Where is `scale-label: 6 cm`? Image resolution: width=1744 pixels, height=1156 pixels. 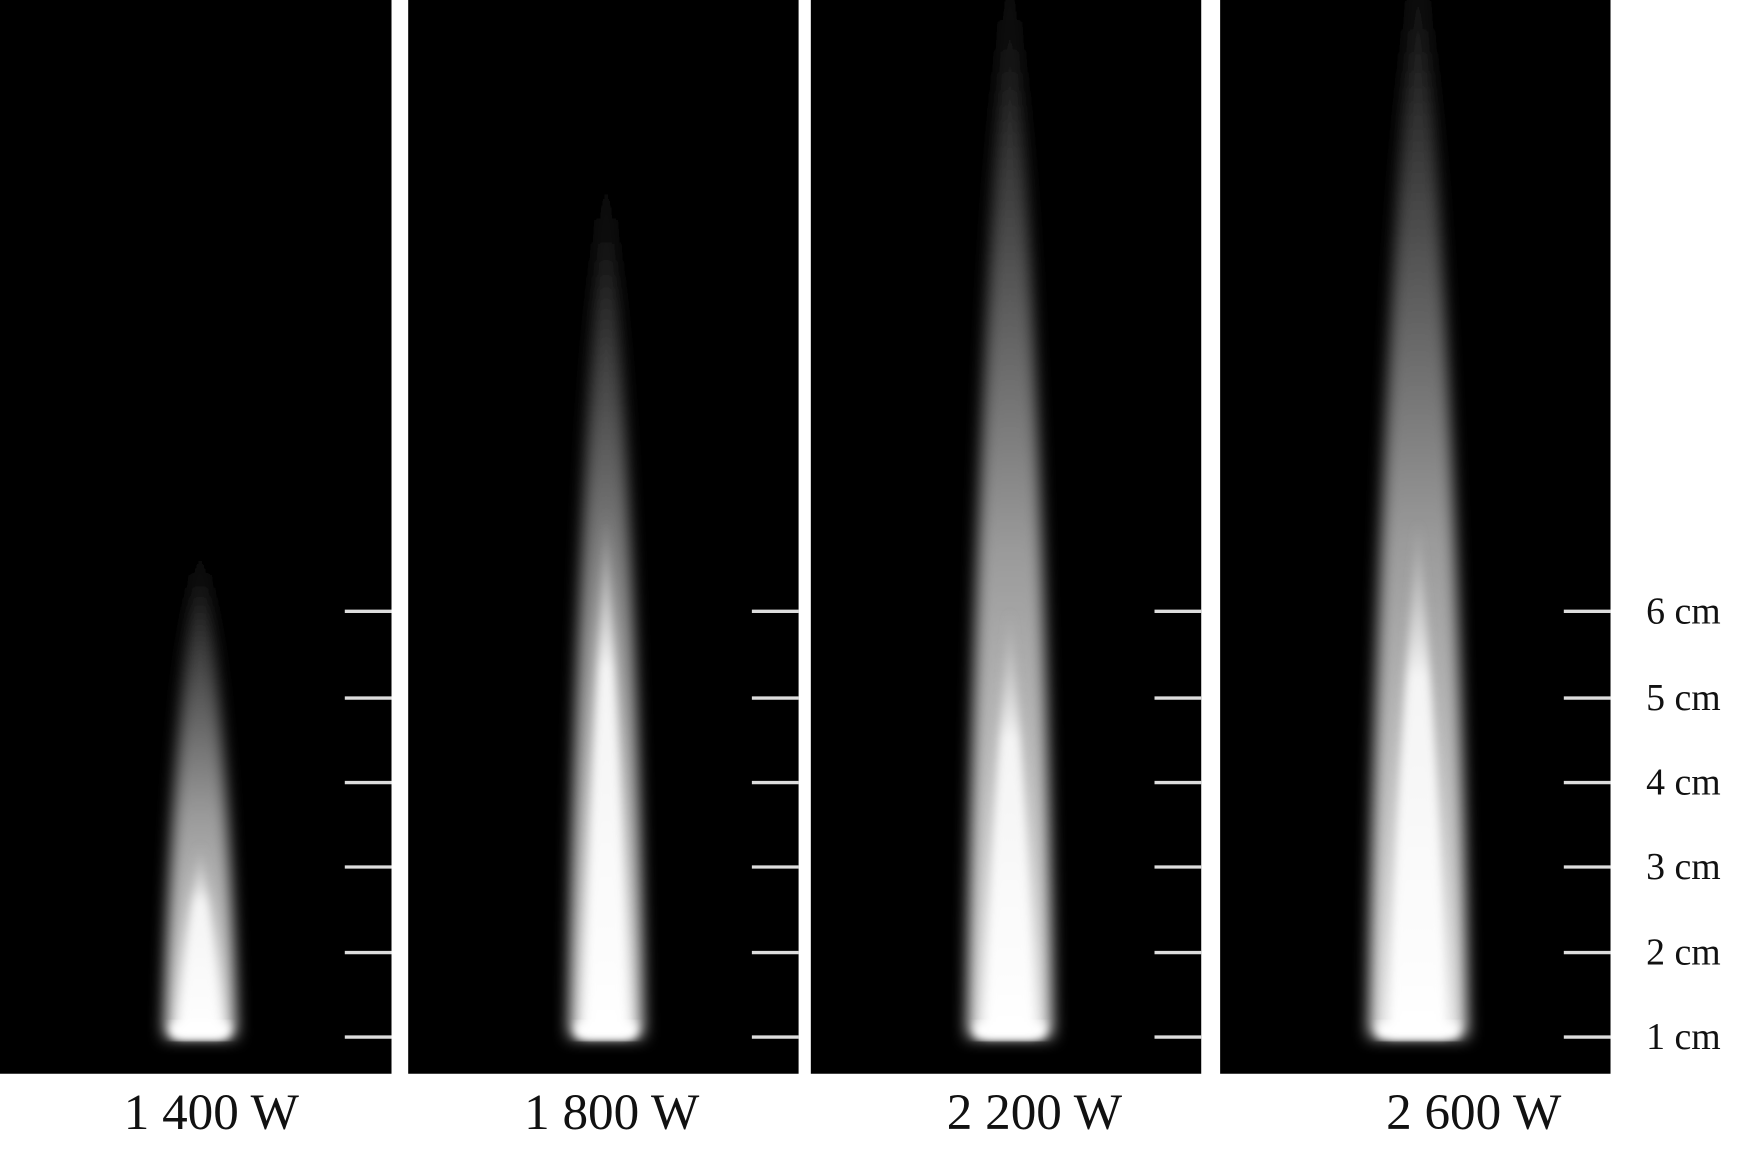
scale-label: 6 cm is located at coordinates (1683, 611).